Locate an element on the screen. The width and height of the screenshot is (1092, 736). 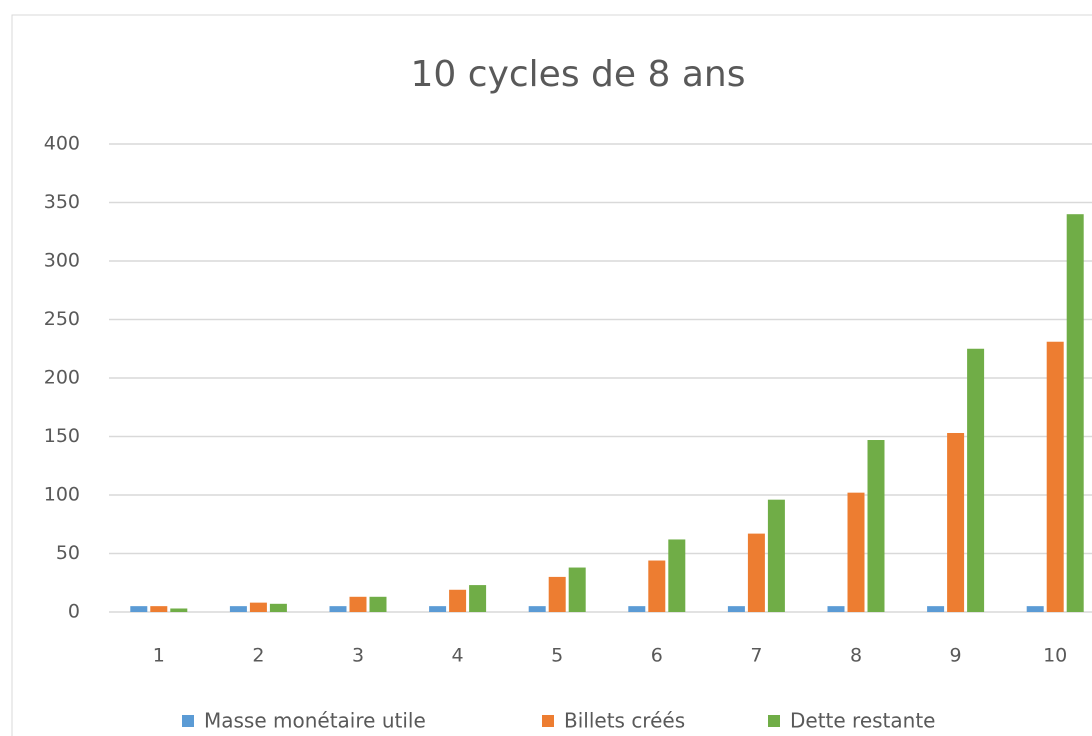
chart-title: 10 cycles de 8 ans is located at coordinates (578, 74).